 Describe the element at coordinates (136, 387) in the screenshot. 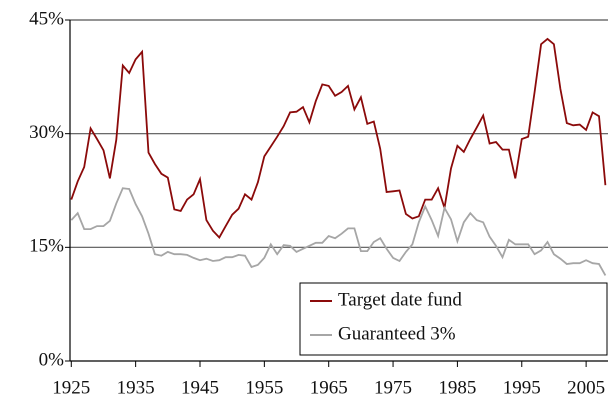

I see `x-tick-label: 1935` at that location.